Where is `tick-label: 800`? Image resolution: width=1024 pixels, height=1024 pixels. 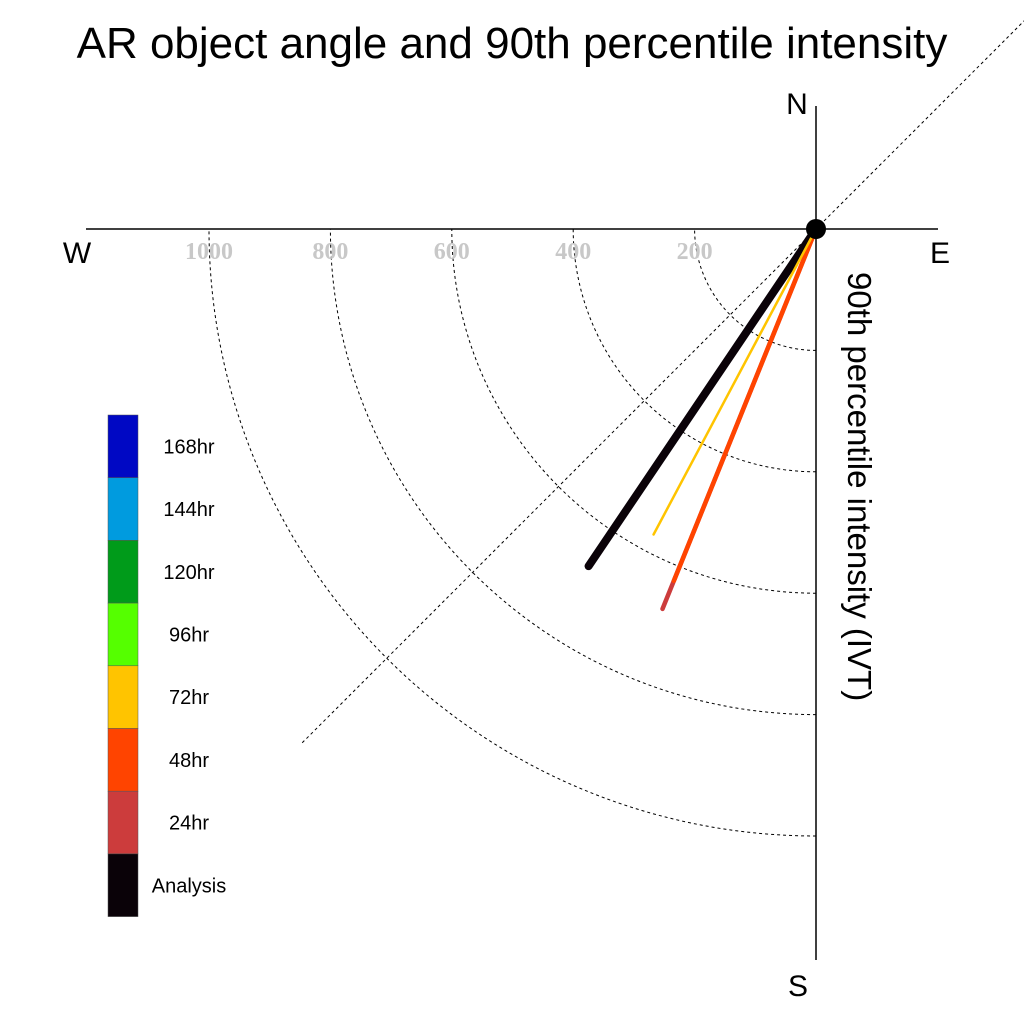
tick-label: 800 is located at coordinates (330, 252).